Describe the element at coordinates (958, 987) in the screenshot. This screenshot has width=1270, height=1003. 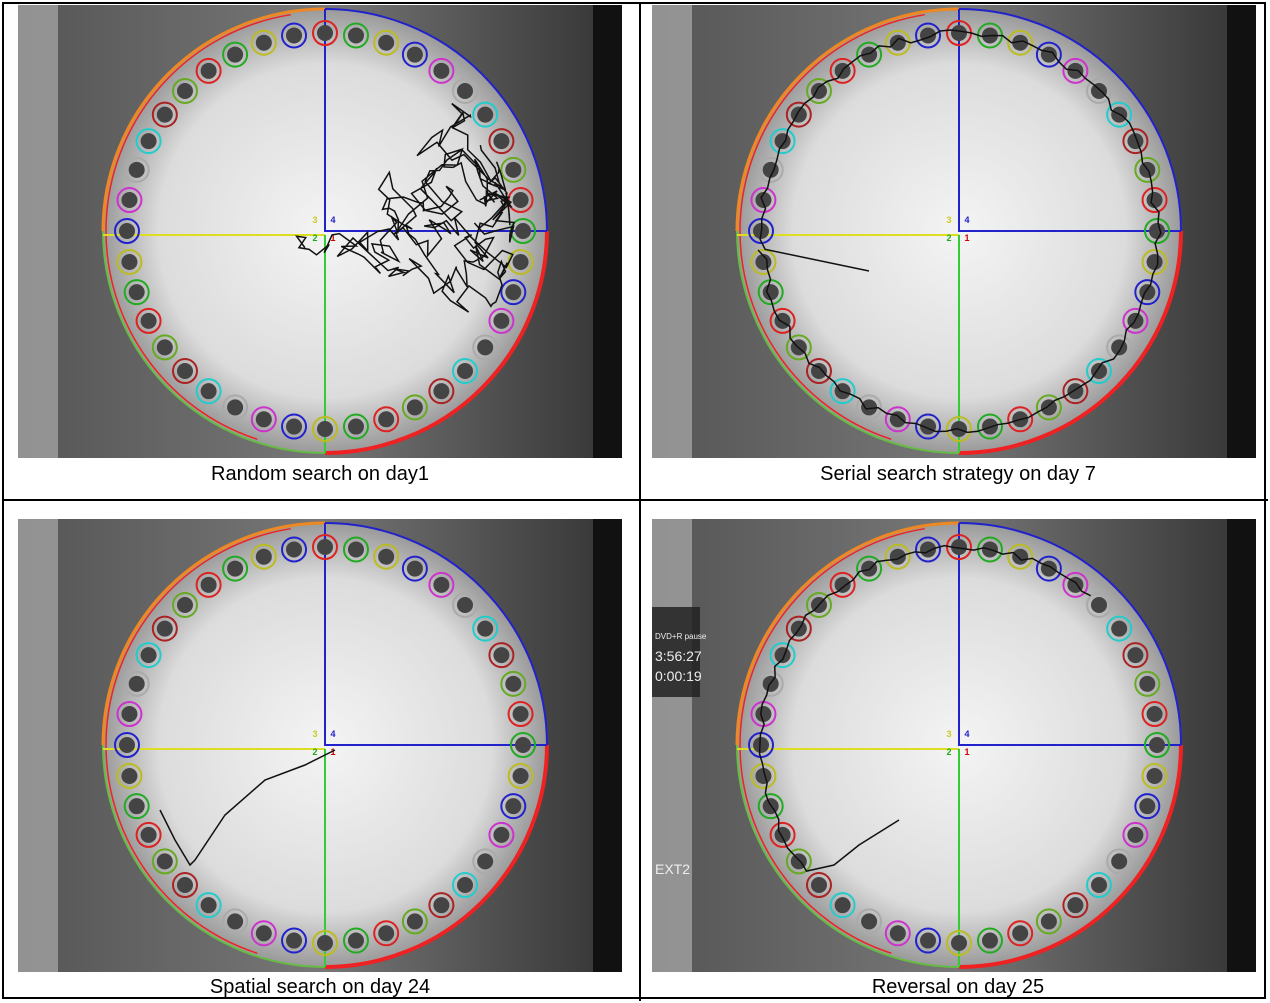
I see `caption: Reversal on day 25` at that location.